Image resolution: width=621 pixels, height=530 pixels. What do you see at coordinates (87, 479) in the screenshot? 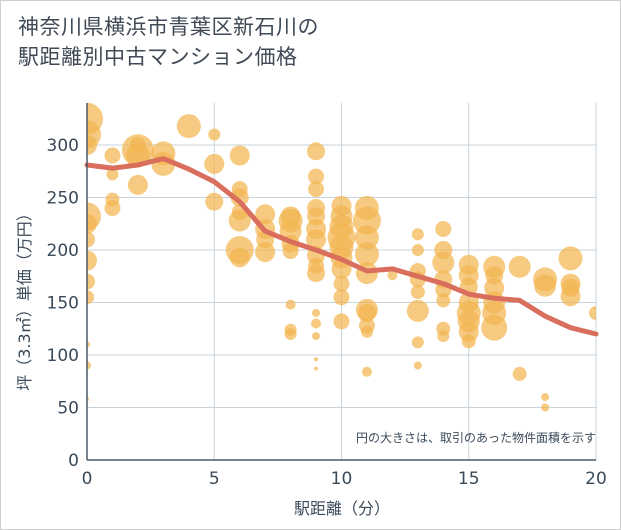
I see `x-tick-label: 0` at bounding box center [87, 479].